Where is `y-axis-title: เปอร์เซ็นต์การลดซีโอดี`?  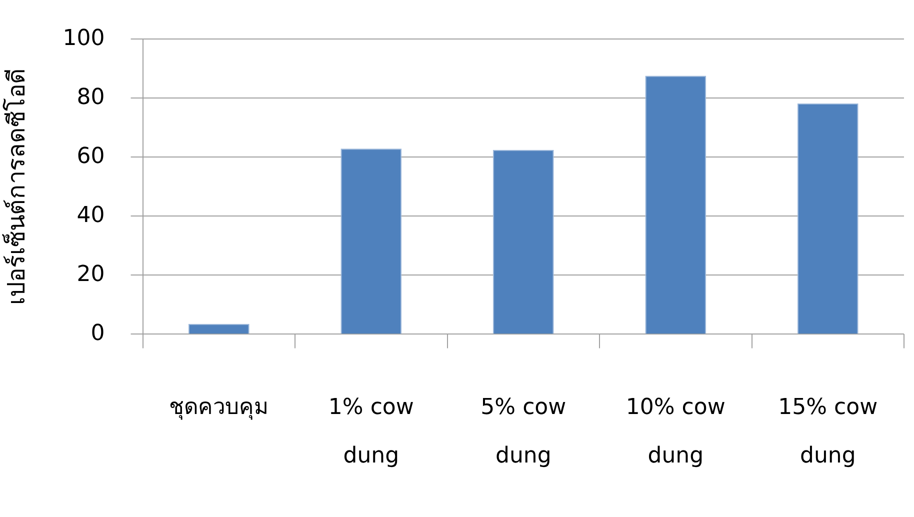 y-axis-title: เปอร์เซ็นต์การลดซีโอดี is located at coordinates (16, 187).